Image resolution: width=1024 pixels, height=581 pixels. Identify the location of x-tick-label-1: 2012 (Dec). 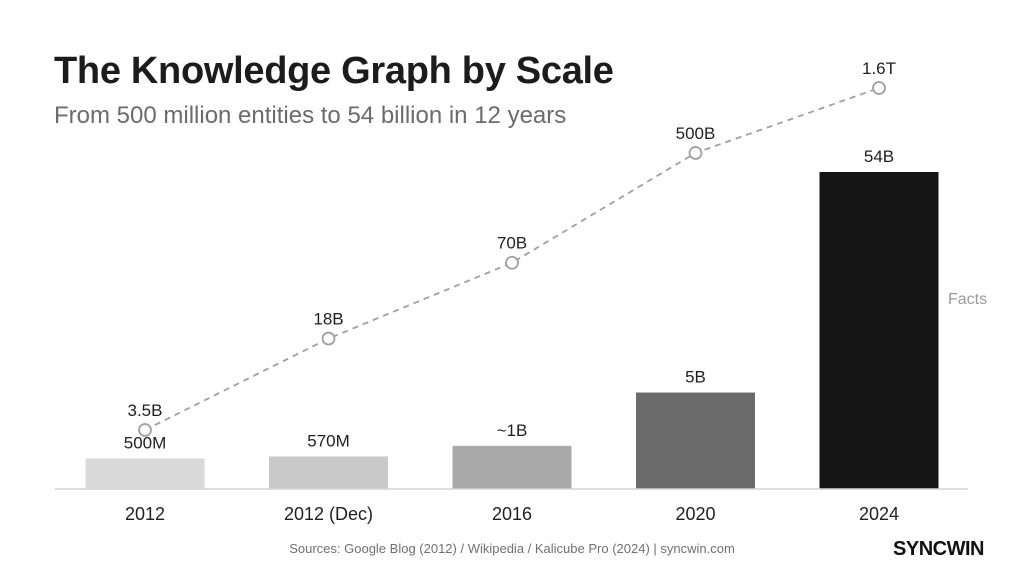
(328, 514).